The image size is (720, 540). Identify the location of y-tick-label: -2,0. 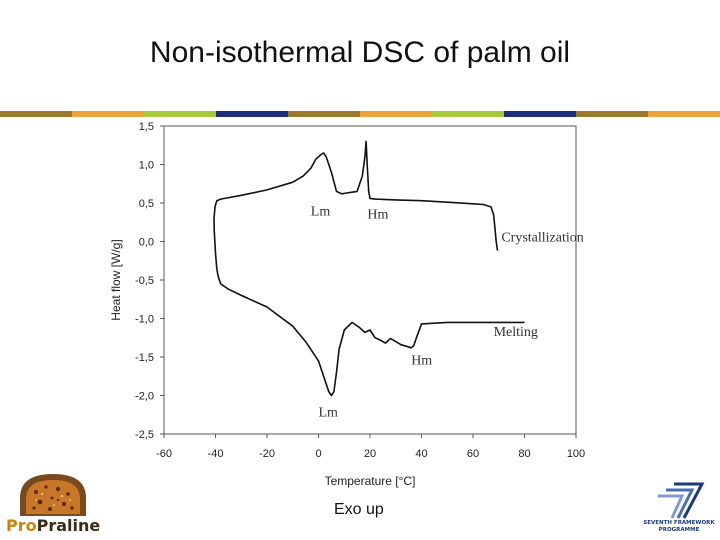
(144, 397).